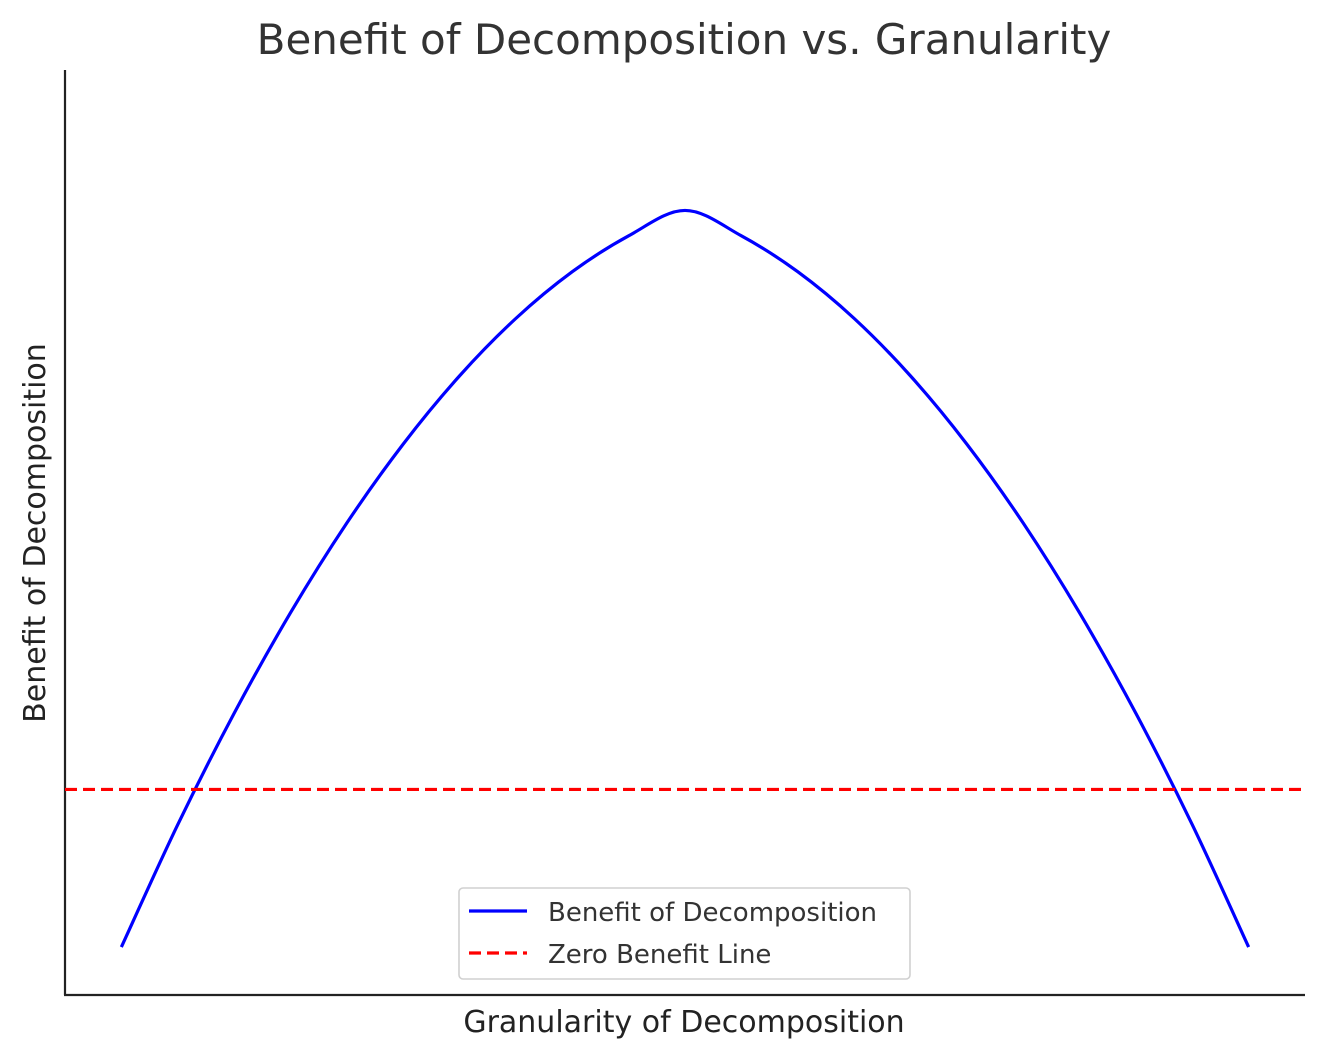 The height and width of the screenshot is (1058, 1324). What do you see at coordinates (684, 39) in the screenshot?
I see `chart-title: Benefit of Decomposition vs. Granularity` at bounding box center [684, 39].